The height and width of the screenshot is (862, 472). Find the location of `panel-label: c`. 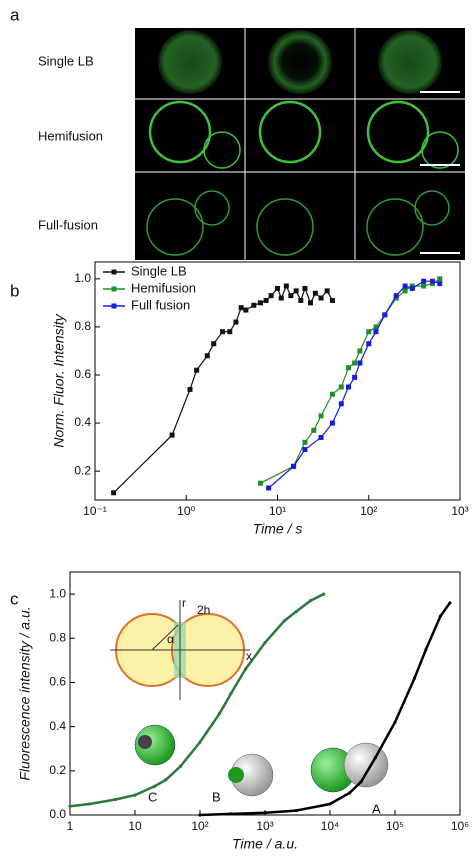

panel-label: c is located at coordinates (14, 598).